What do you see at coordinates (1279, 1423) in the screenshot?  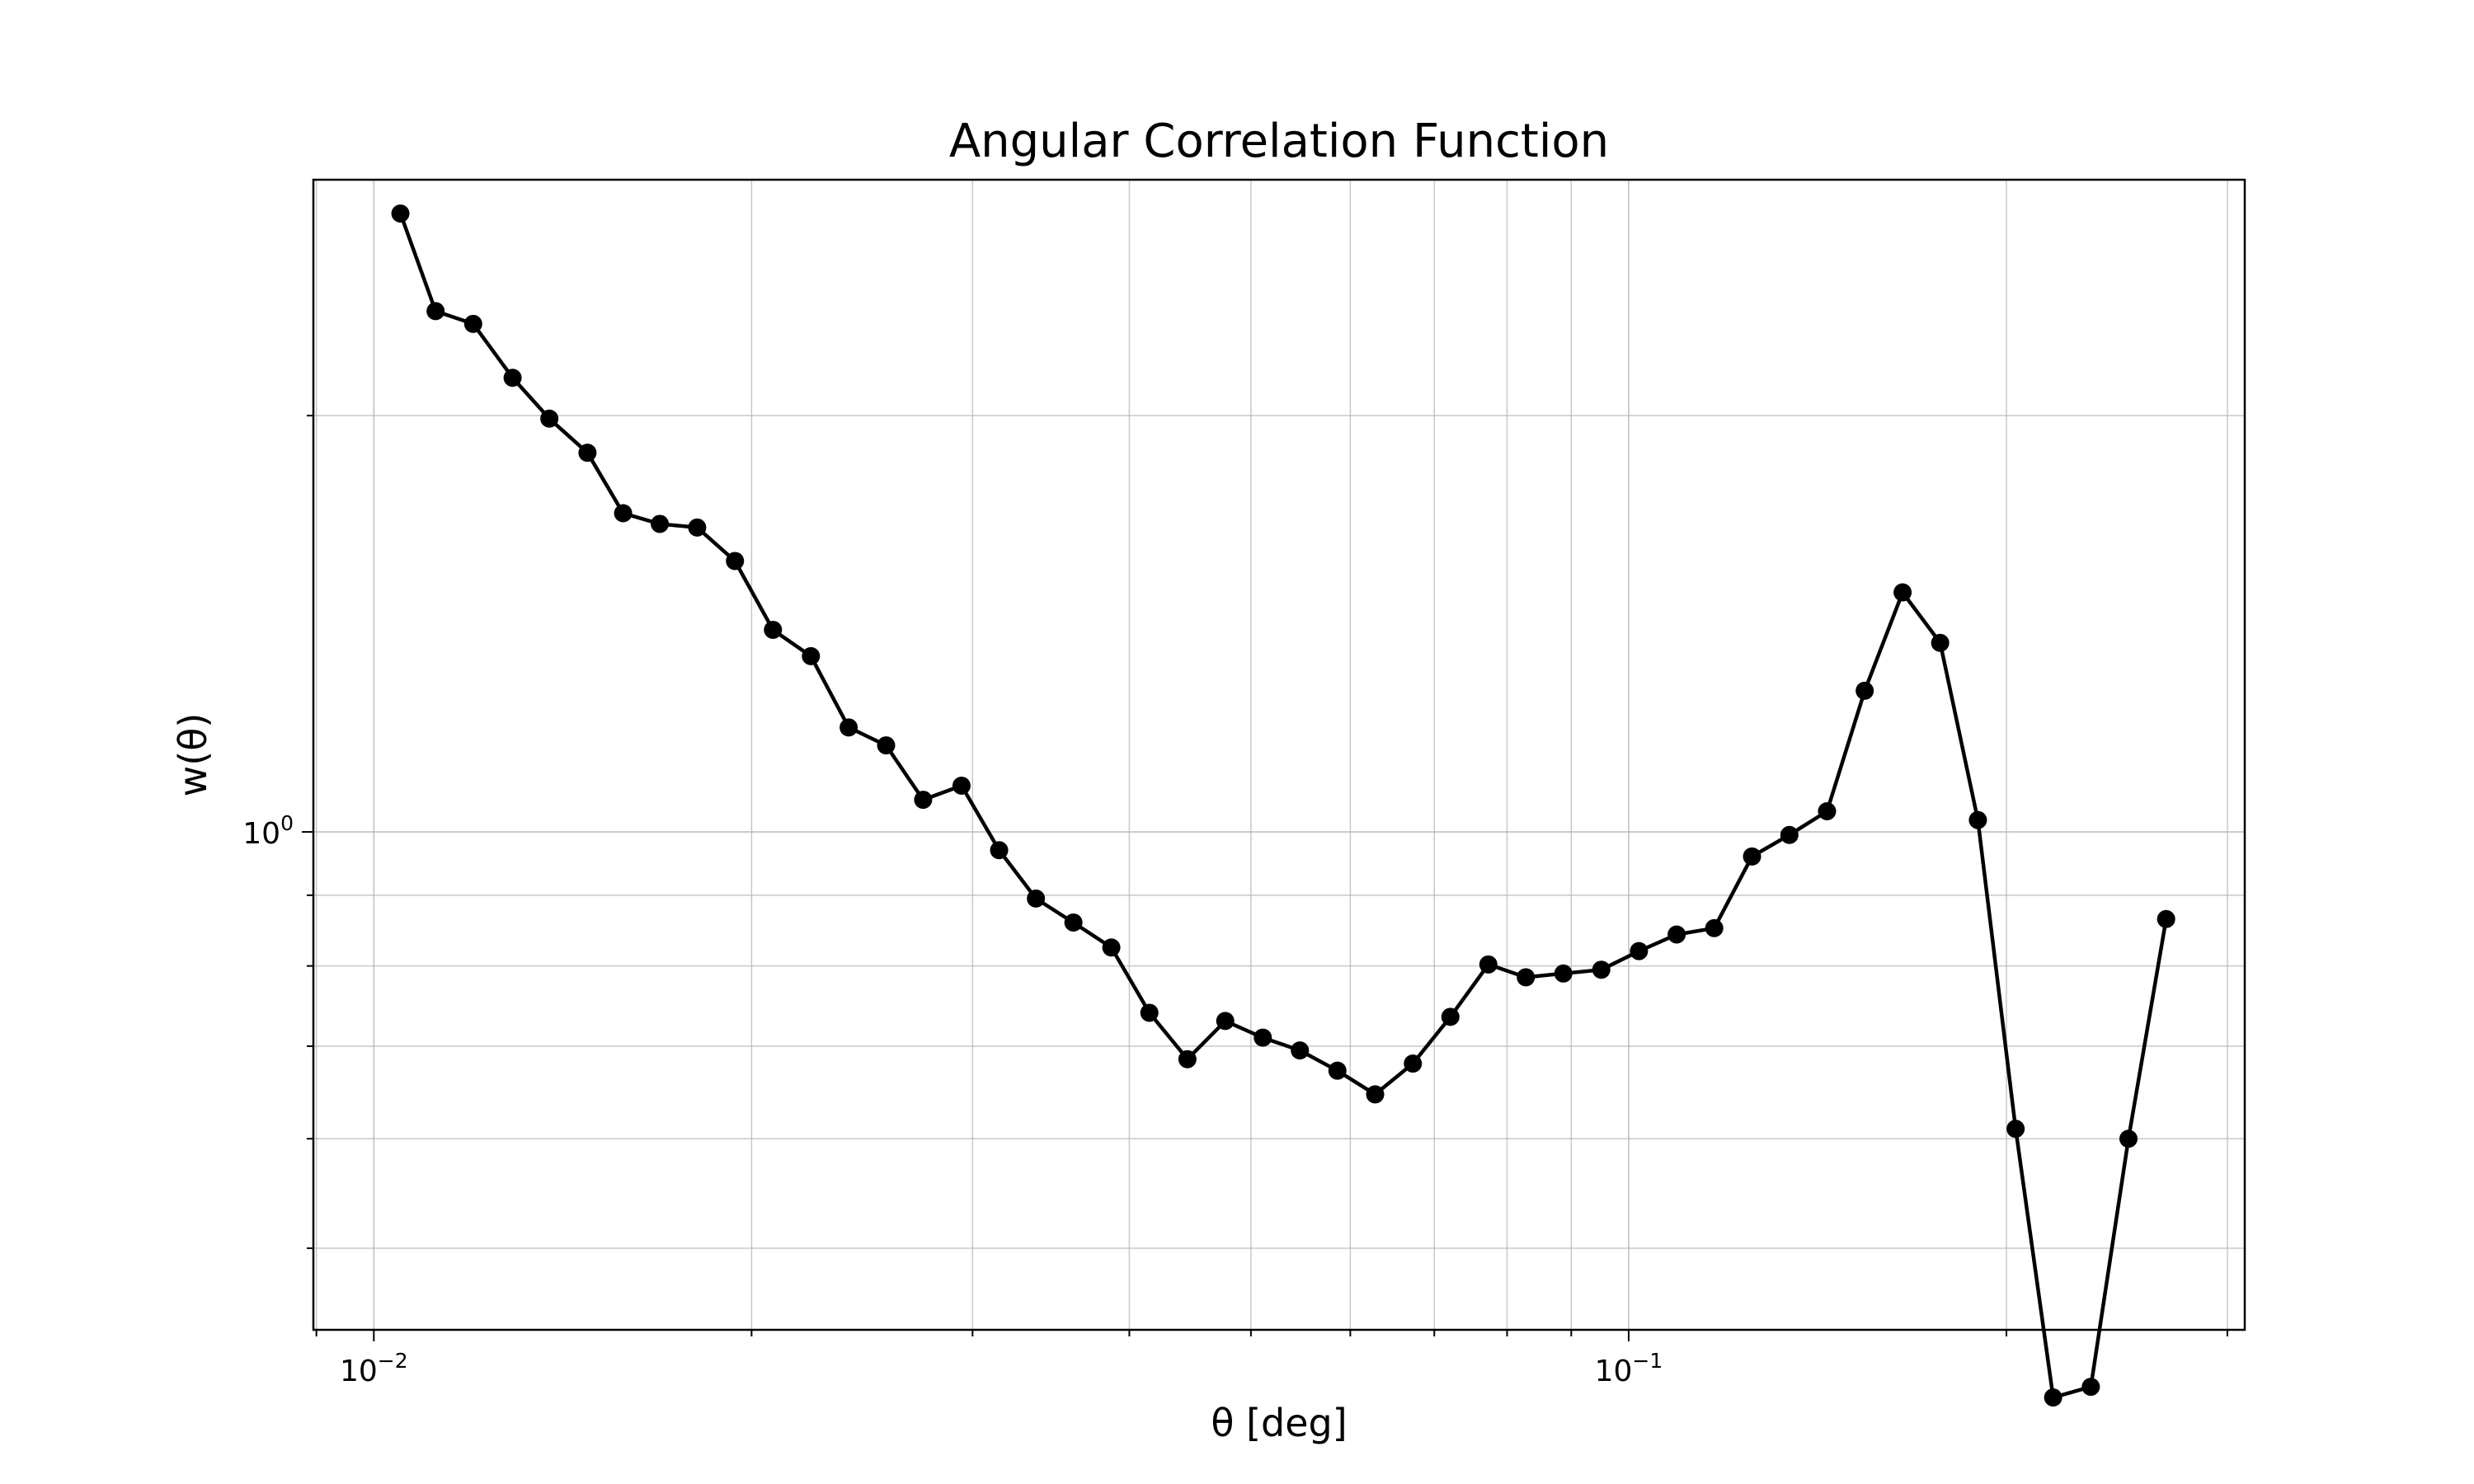 I see `x-axis-label: θ [deg]` at bounding box center [1279, 1423].